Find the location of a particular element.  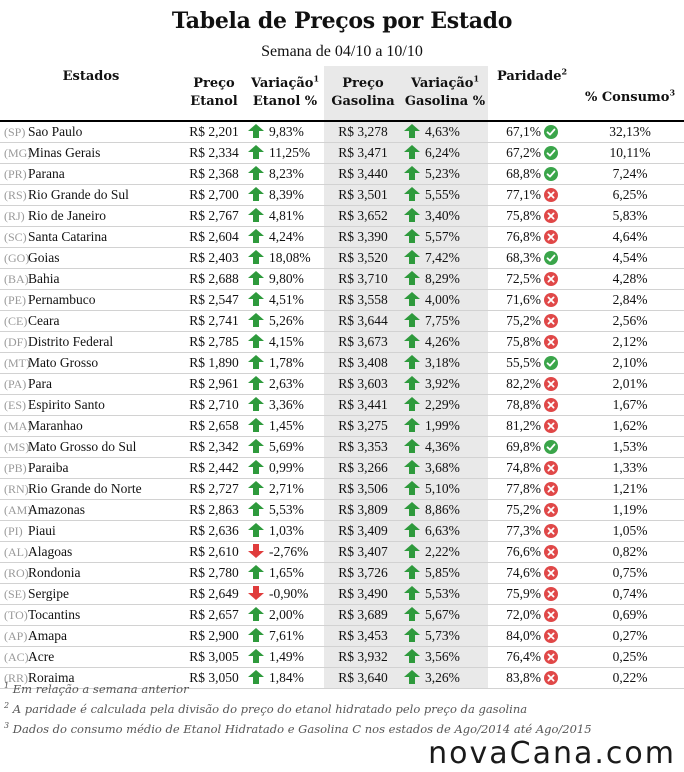

variacao-etanol-cell: 8,23% is located at coordinates (285, 174).